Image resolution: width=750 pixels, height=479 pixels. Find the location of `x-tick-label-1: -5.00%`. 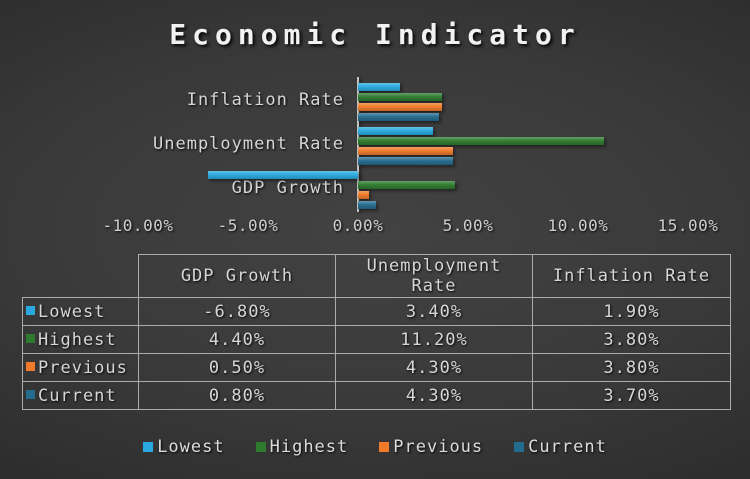

x-tick-label-1: -5.00% is located at coordinates (248, 225).